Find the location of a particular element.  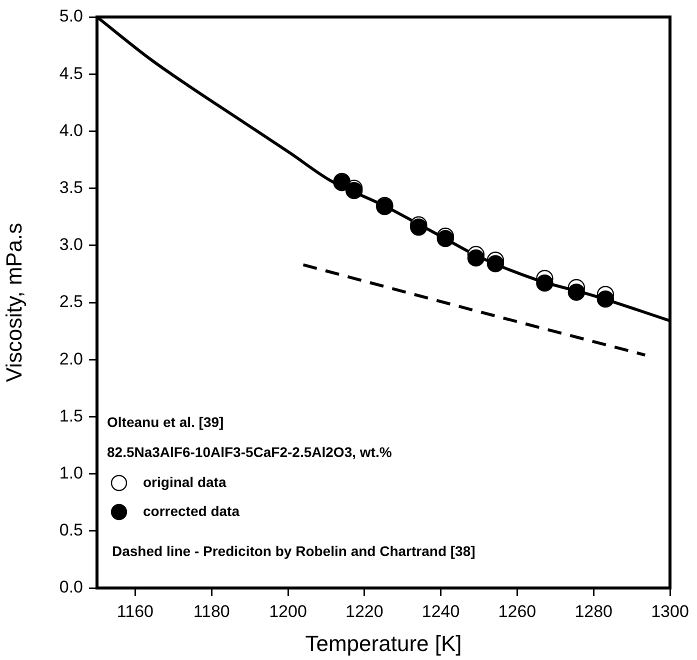

y-axis-title: Viscosity, mPa.s is located at coordinates (13, 302).